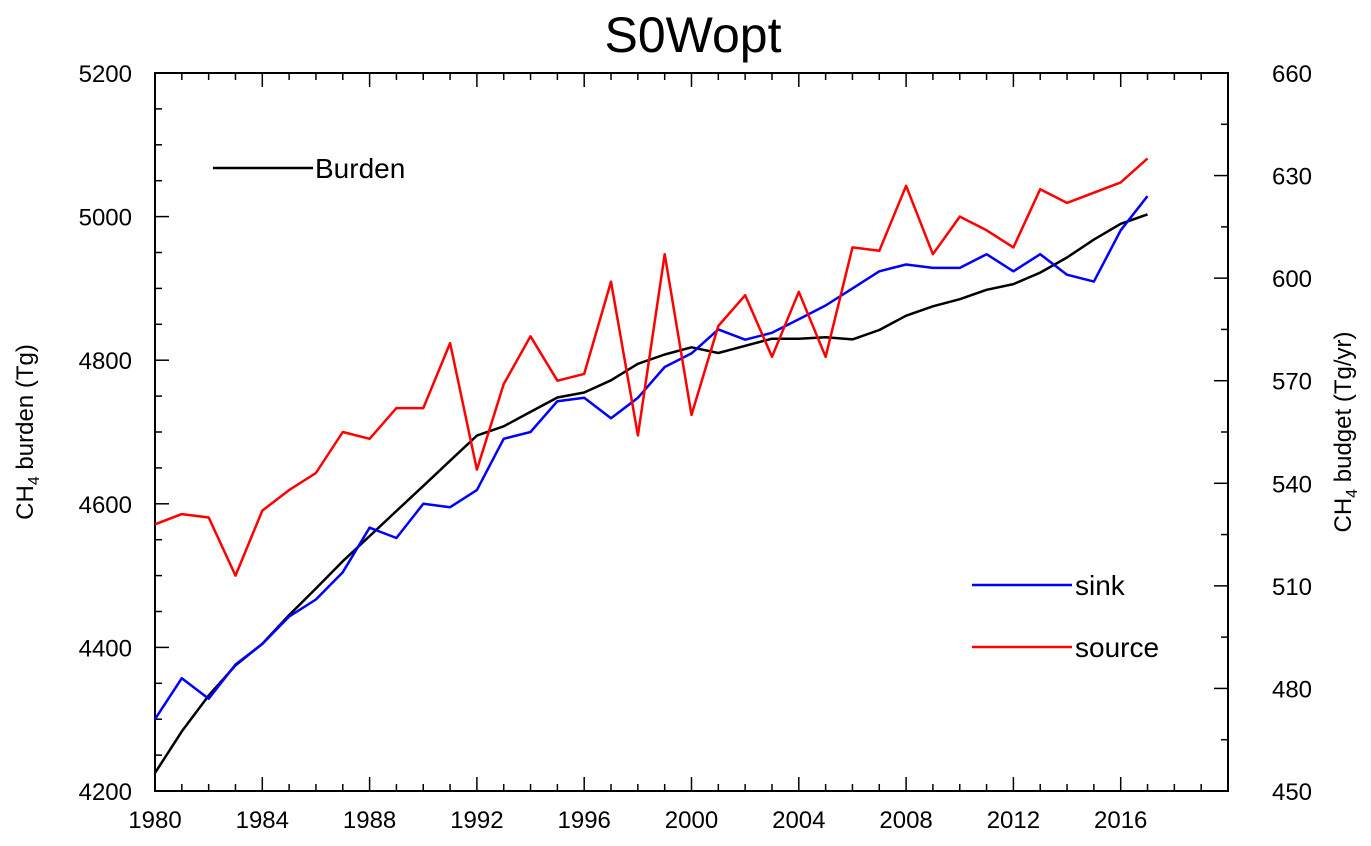  Describe the element at coordinates (369, 820) in the screenshot. I see `x-tick-label: 1988` at that location.